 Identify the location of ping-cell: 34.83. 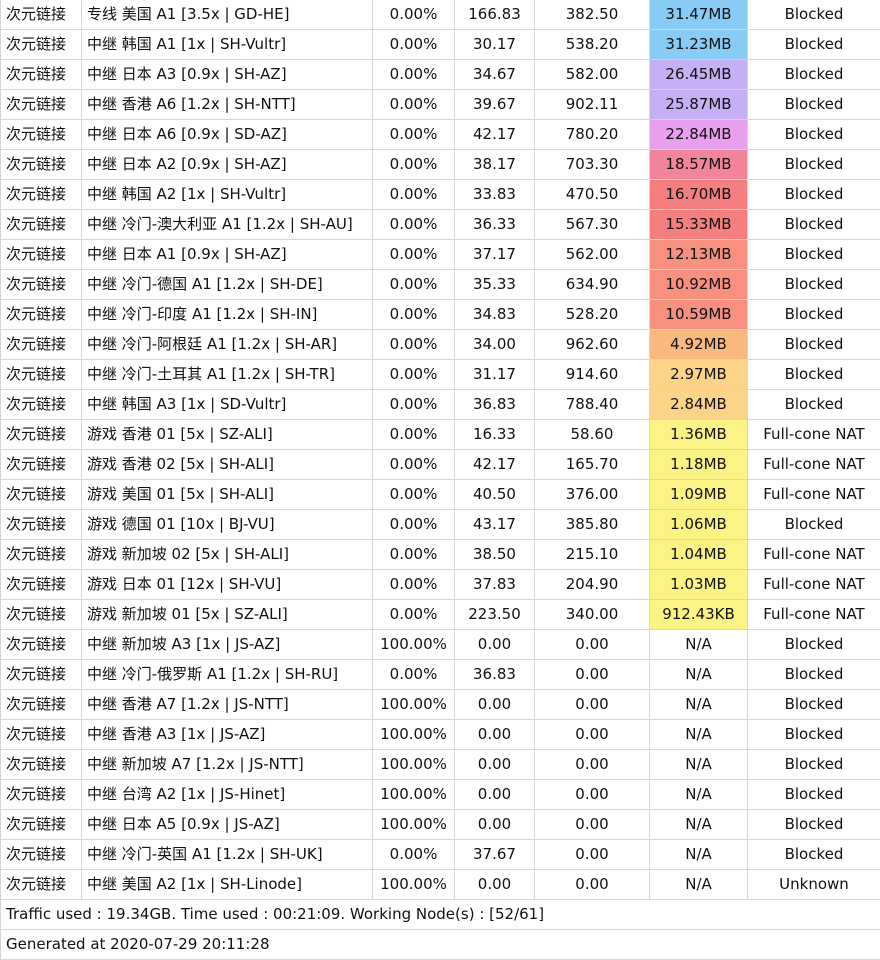
(495, 315).